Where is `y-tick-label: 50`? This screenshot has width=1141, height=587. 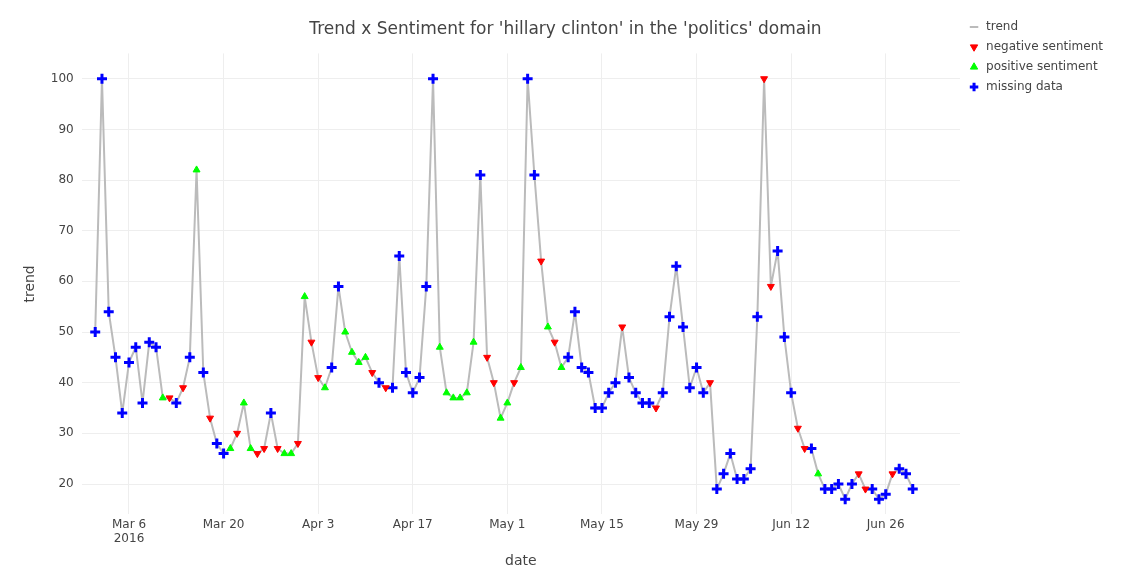
y-tick-label: 50 is located at coordinates (66, 331).